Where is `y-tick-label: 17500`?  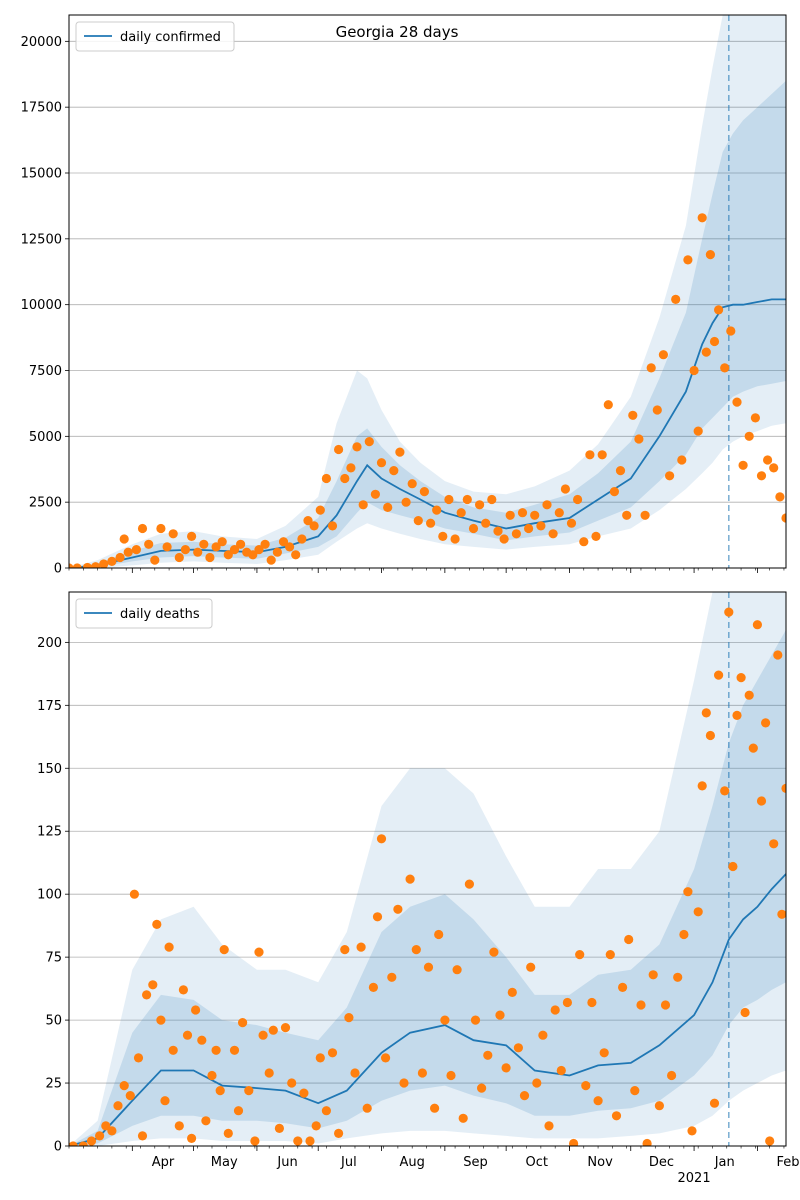 y-tick-label: 17500 is located at coordinates (41, 108).